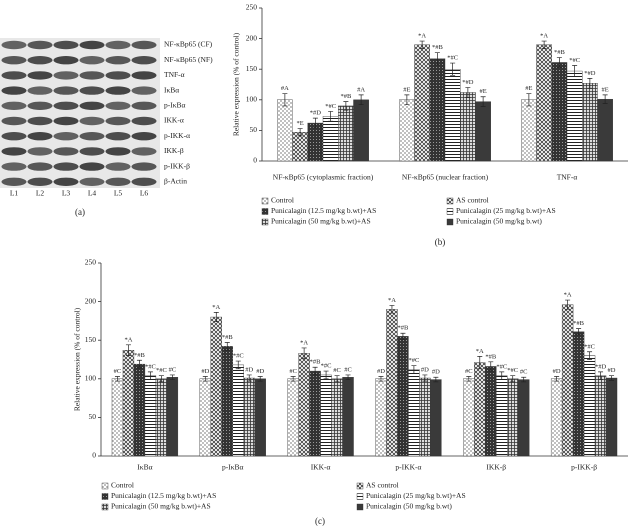 Image resolution: width=642 pixels, height=530 pixels. Describe the element at coordinates (93, 416) in the screenshot. I see `y-tick-label: 50` at that location.